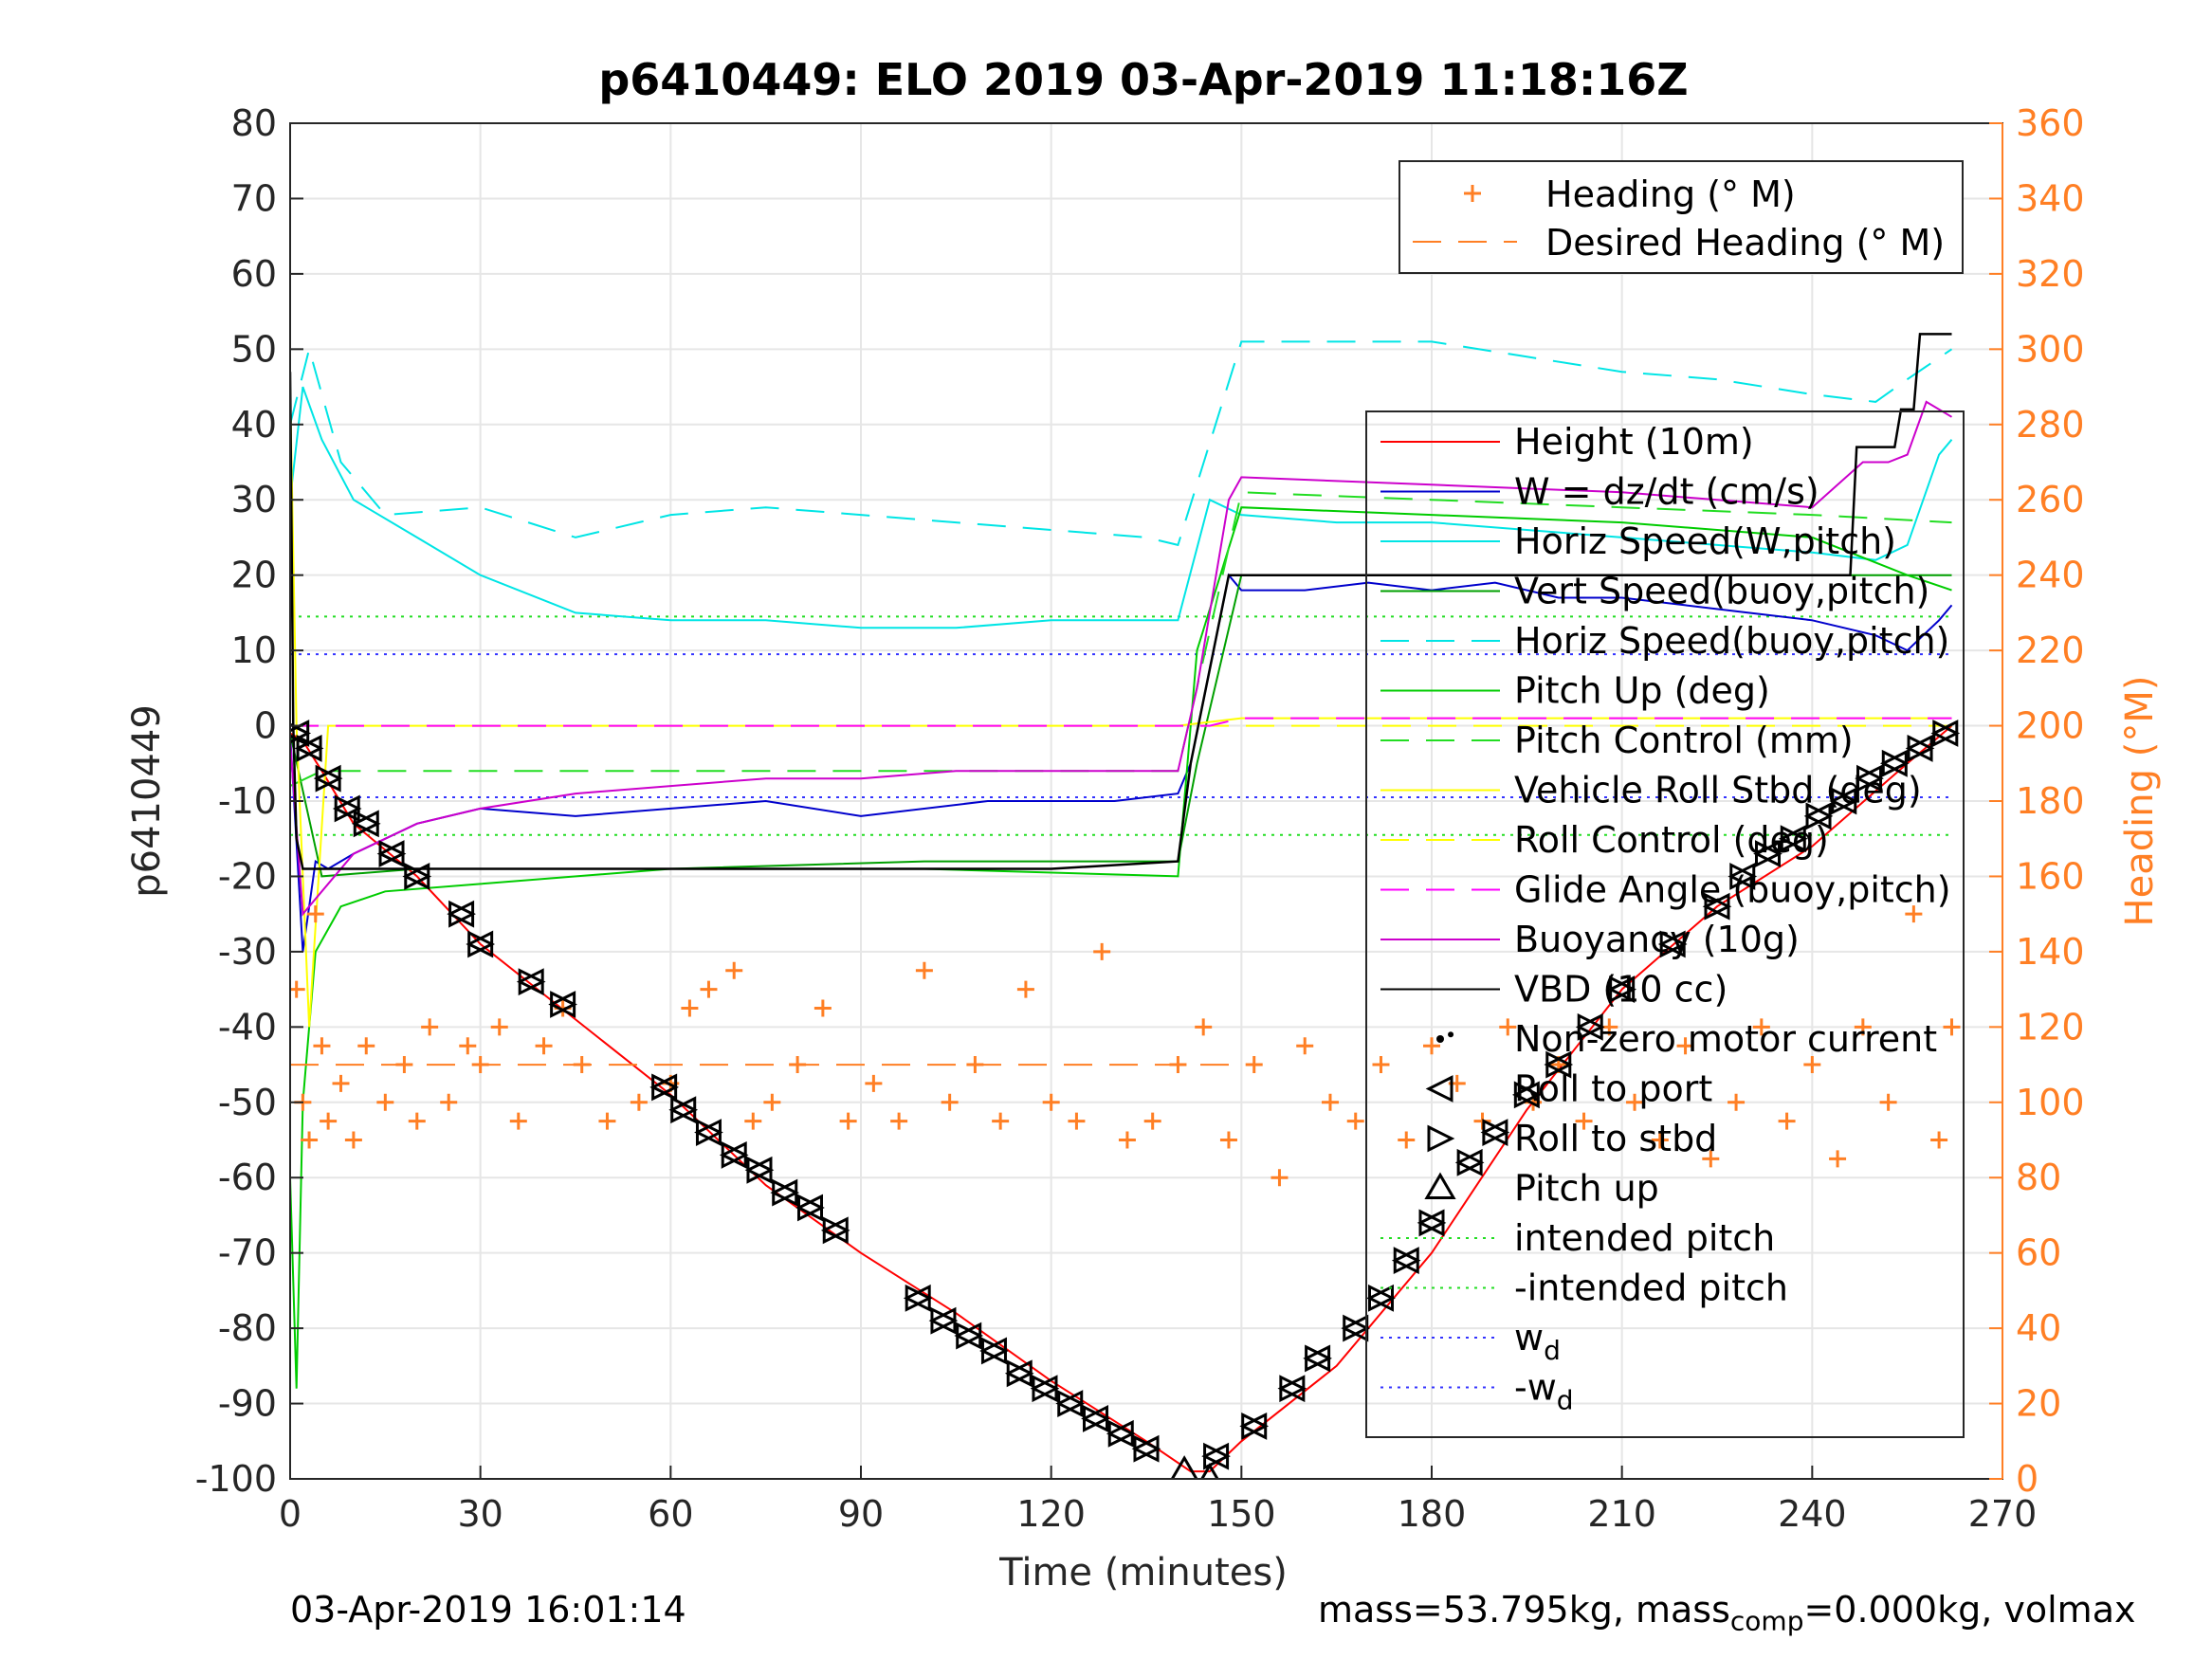  Describe the element at coordinates (1732, 890) in the screenshot. I see `legend-main-label: Glide Angle (buoy,pitch)` at that location.